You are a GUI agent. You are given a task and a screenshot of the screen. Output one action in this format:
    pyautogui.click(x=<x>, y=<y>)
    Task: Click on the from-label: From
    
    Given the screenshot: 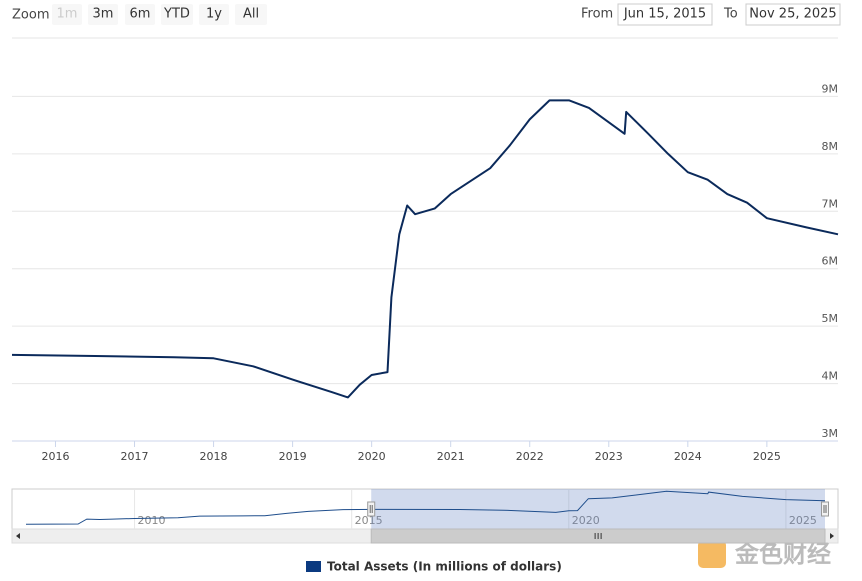 What is the action you would take?
    pyautogui.click(x=597, y=14)
    